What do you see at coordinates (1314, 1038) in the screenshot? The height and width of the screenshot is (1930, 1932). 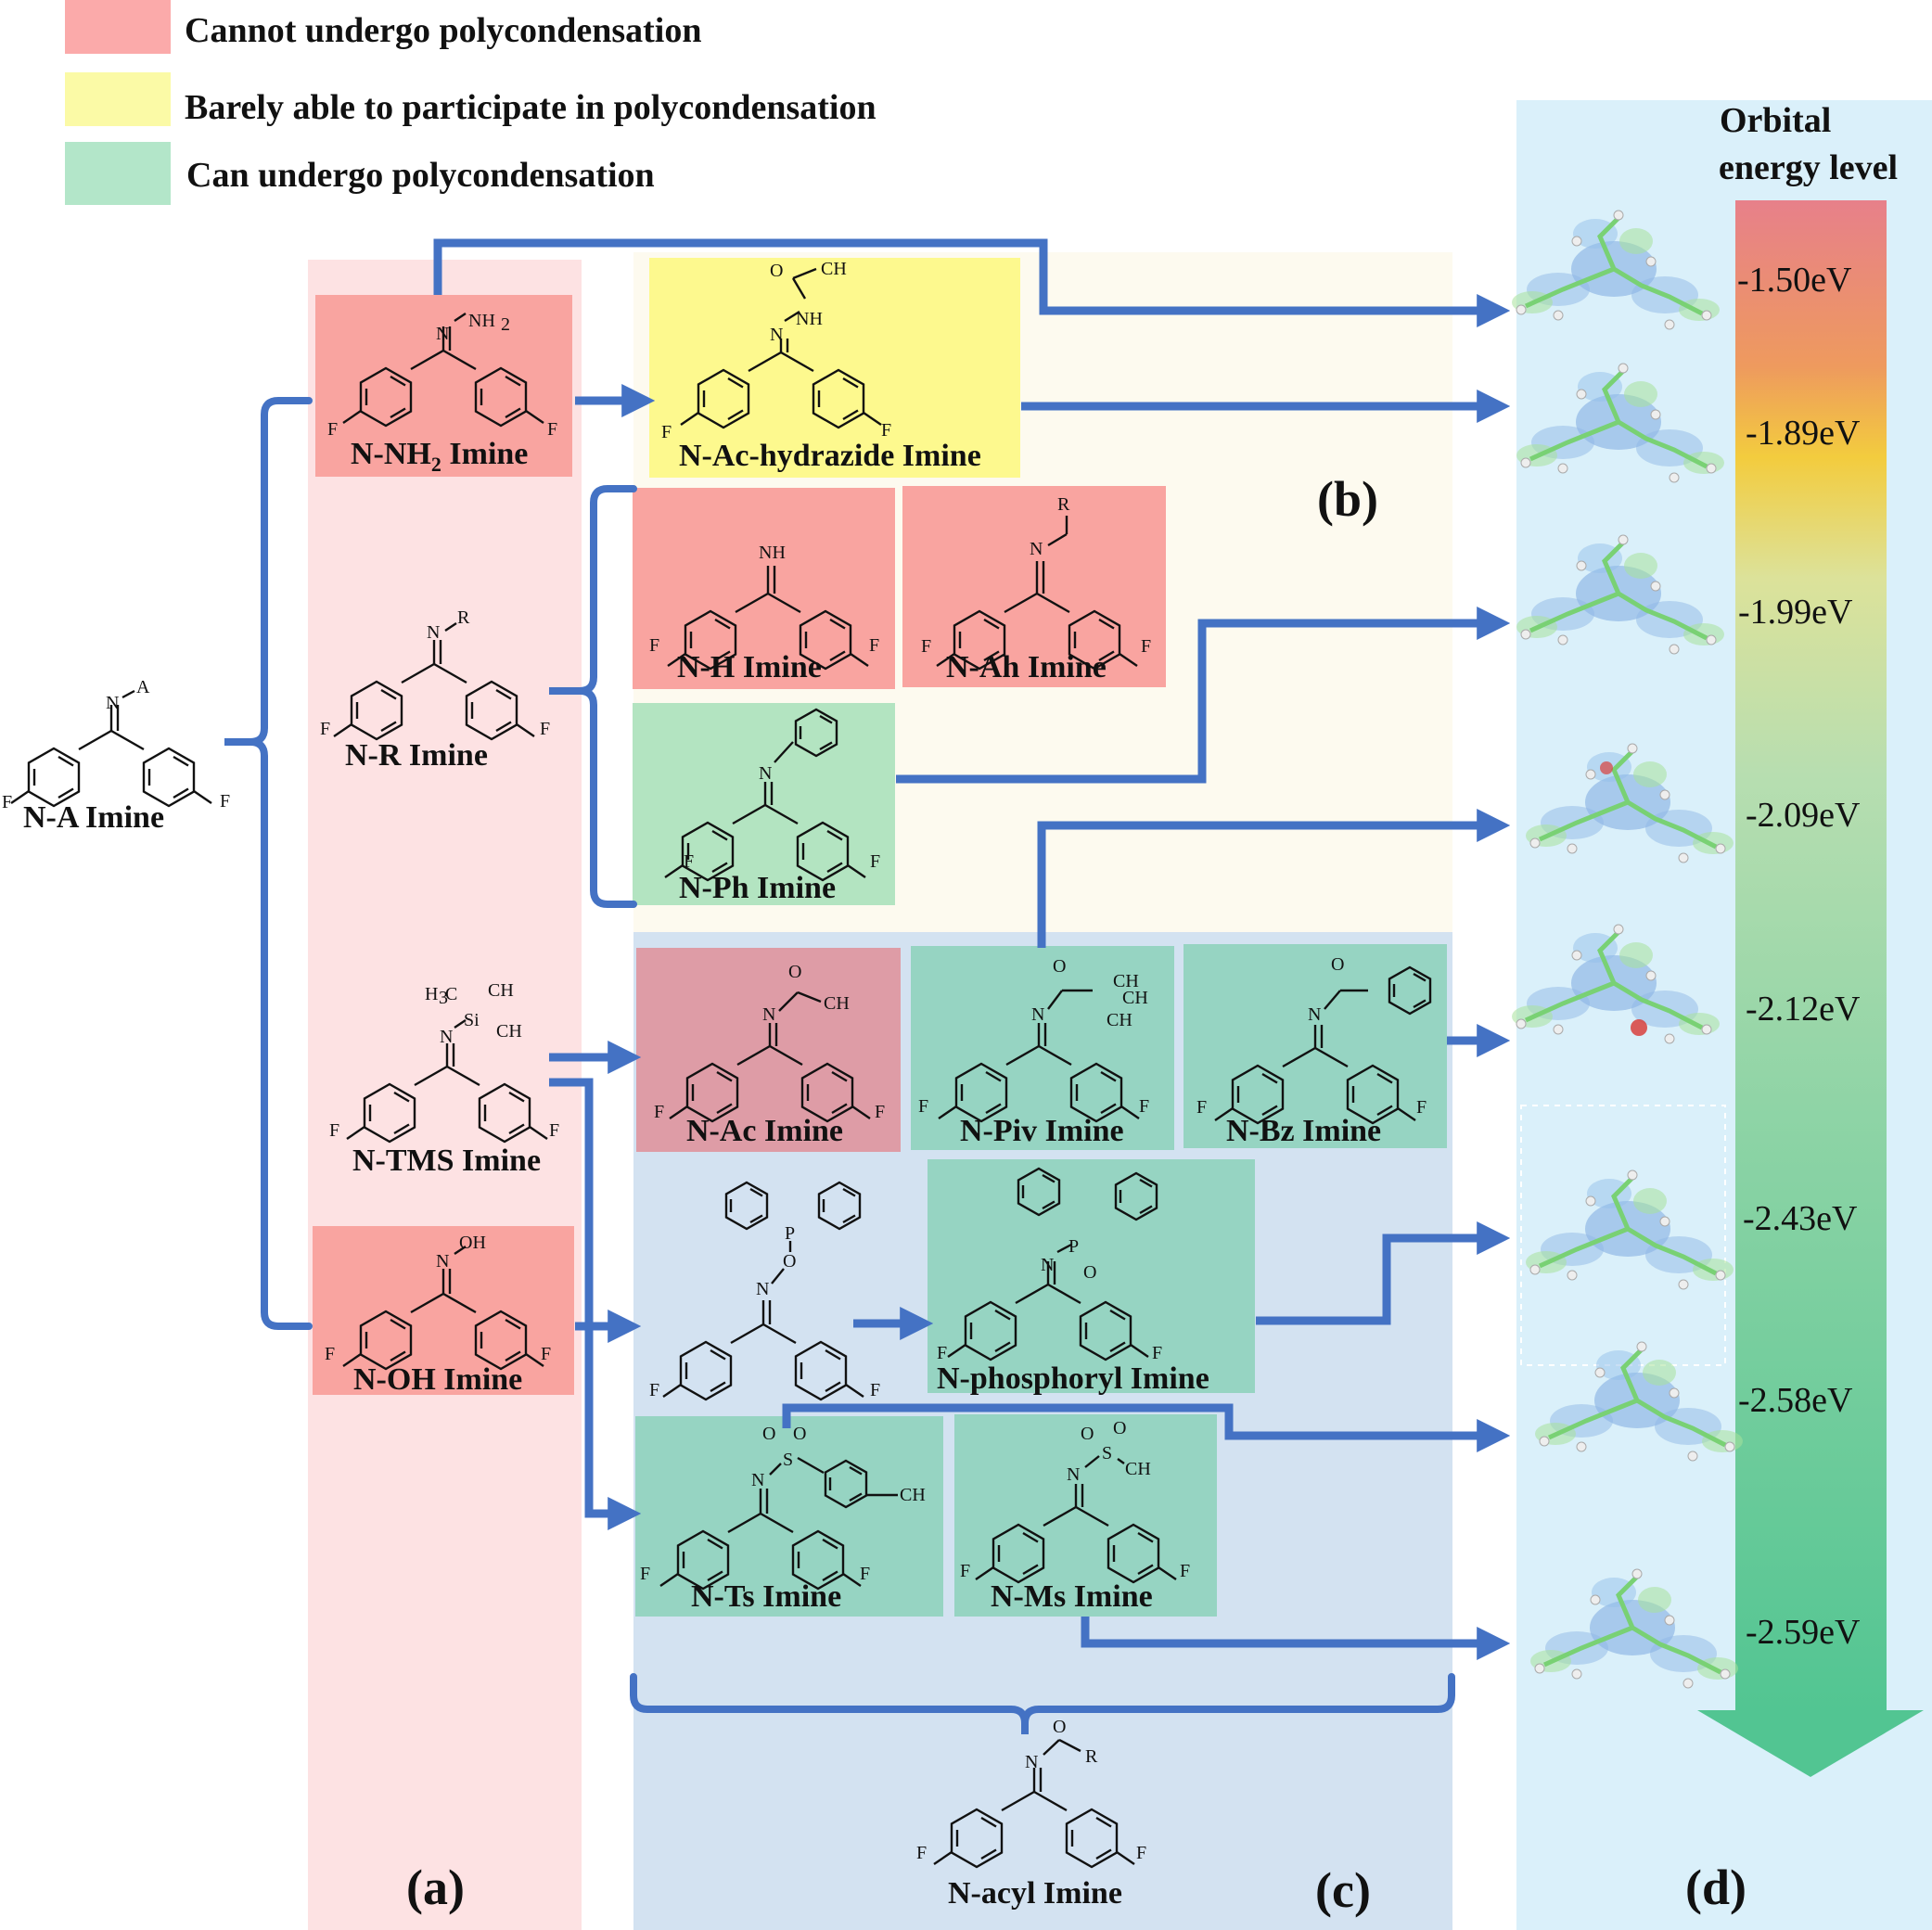 I see `structure-nbz: N O F F` at bounding box center [1314, 1038].